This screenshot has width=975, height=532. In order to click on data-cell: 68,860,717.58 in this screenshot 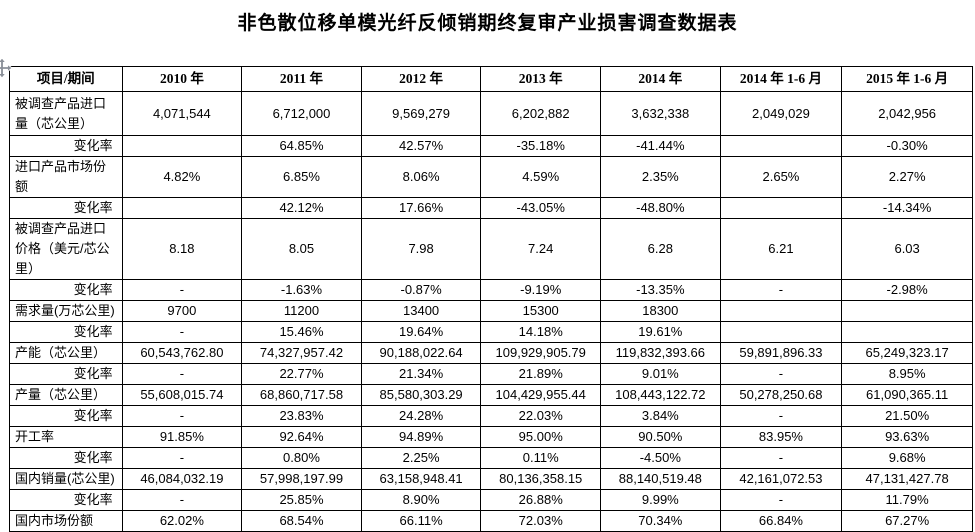, I will do `click(301, 395)`.